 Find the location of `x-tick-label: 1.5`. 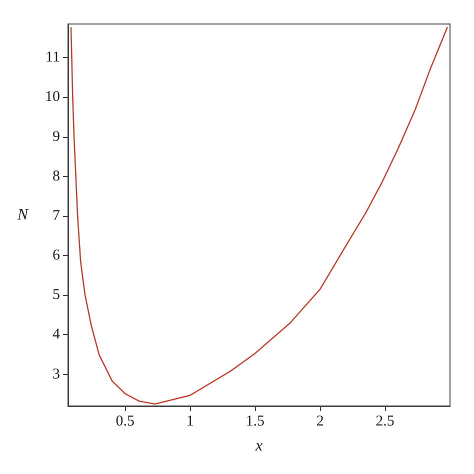

x-tick-label: 1.5 is located at coordinates (255, 422).